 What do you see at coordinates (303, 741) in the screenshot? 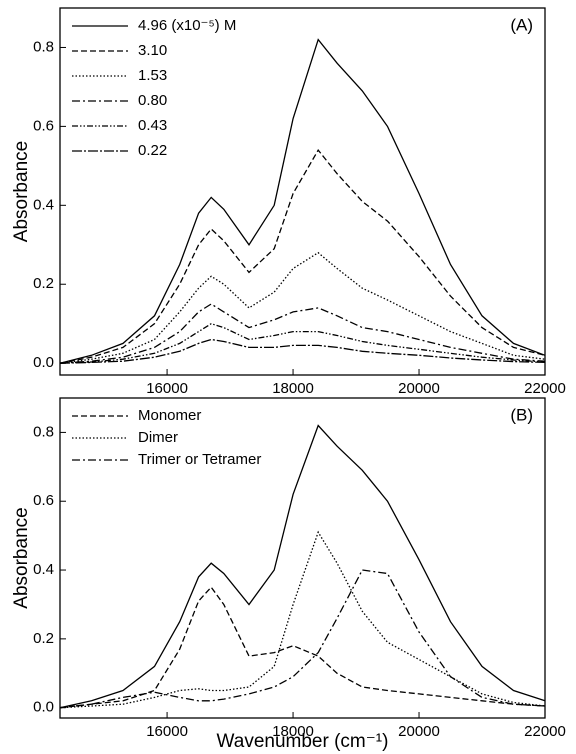
I see `x-axis-title: Wavenumber (cm⁻¹)` at bounding box center [303, 741].